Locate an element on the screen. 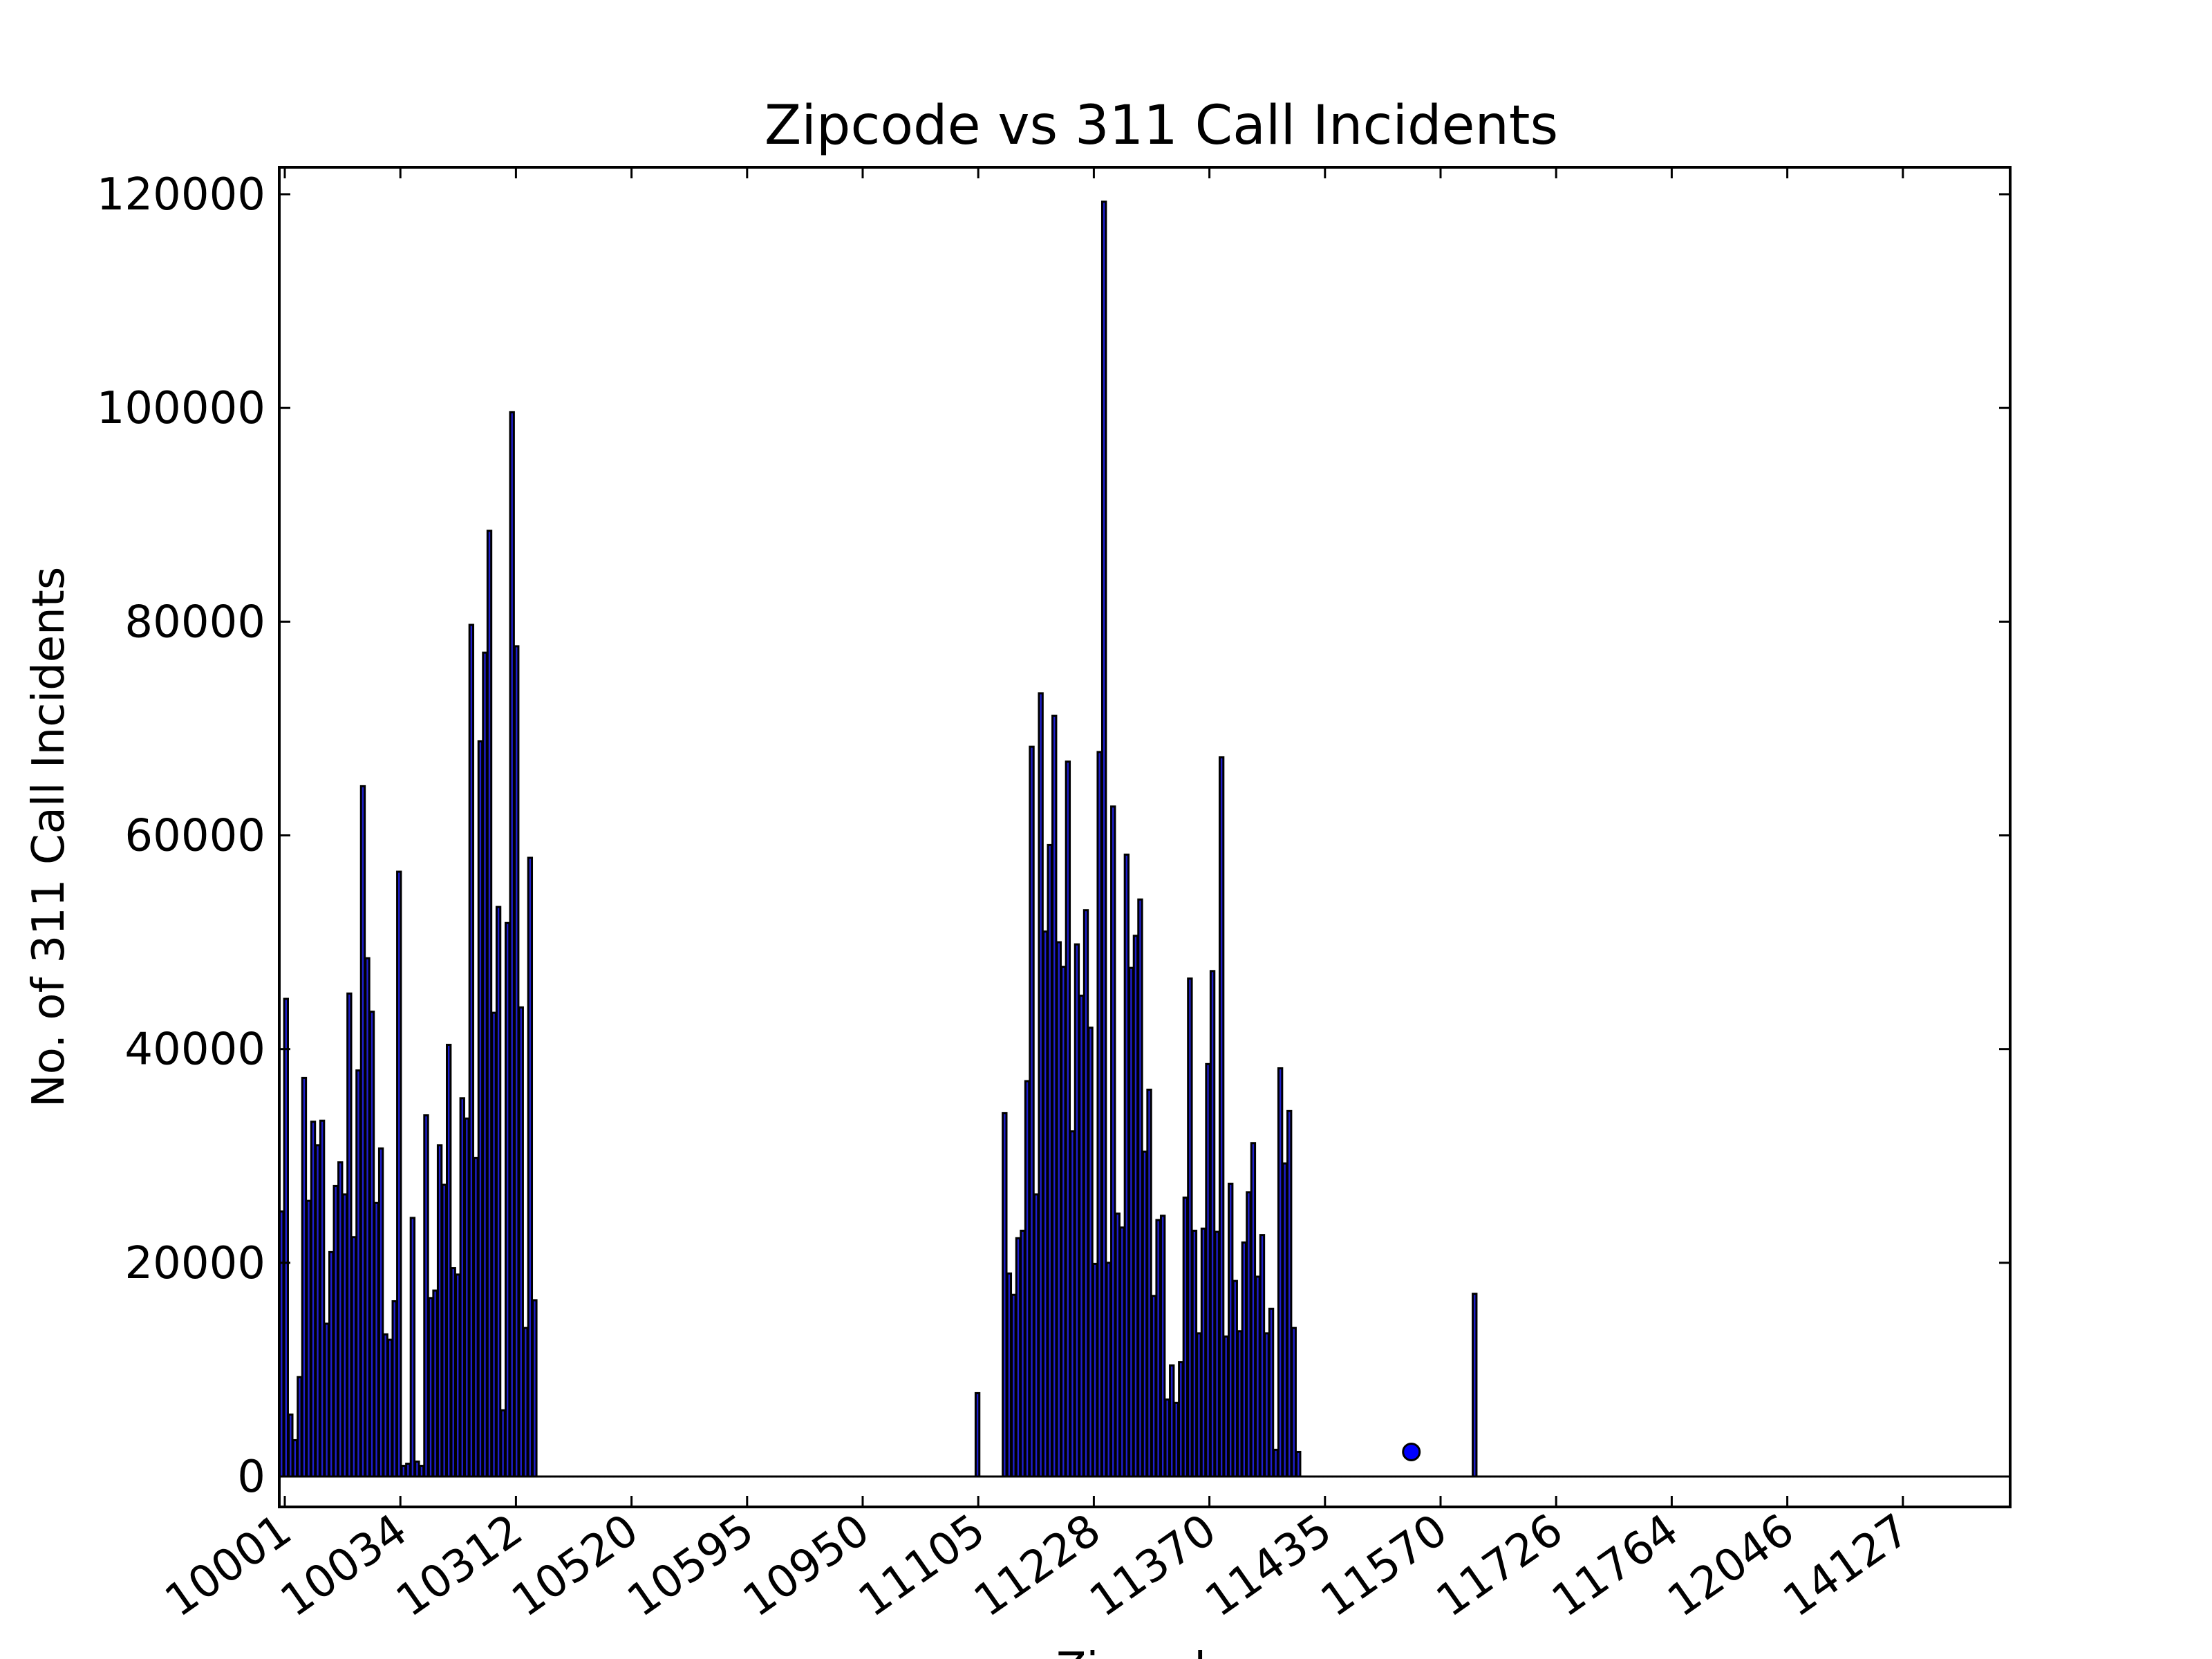 This screenshot has height=1659, width=2212. x-axis-label: Zipcode is located at coordinates (1145, 1652).